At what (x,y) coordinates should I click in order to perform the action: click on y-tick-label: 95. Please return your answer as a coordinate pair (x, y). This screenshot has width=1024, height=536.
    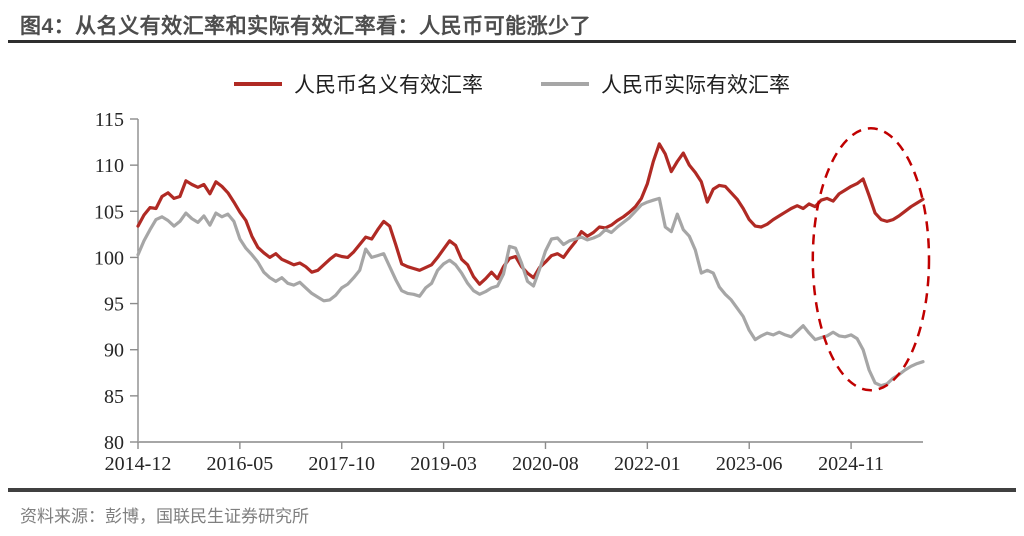
    Looking at the image, I should click on (114, 305).